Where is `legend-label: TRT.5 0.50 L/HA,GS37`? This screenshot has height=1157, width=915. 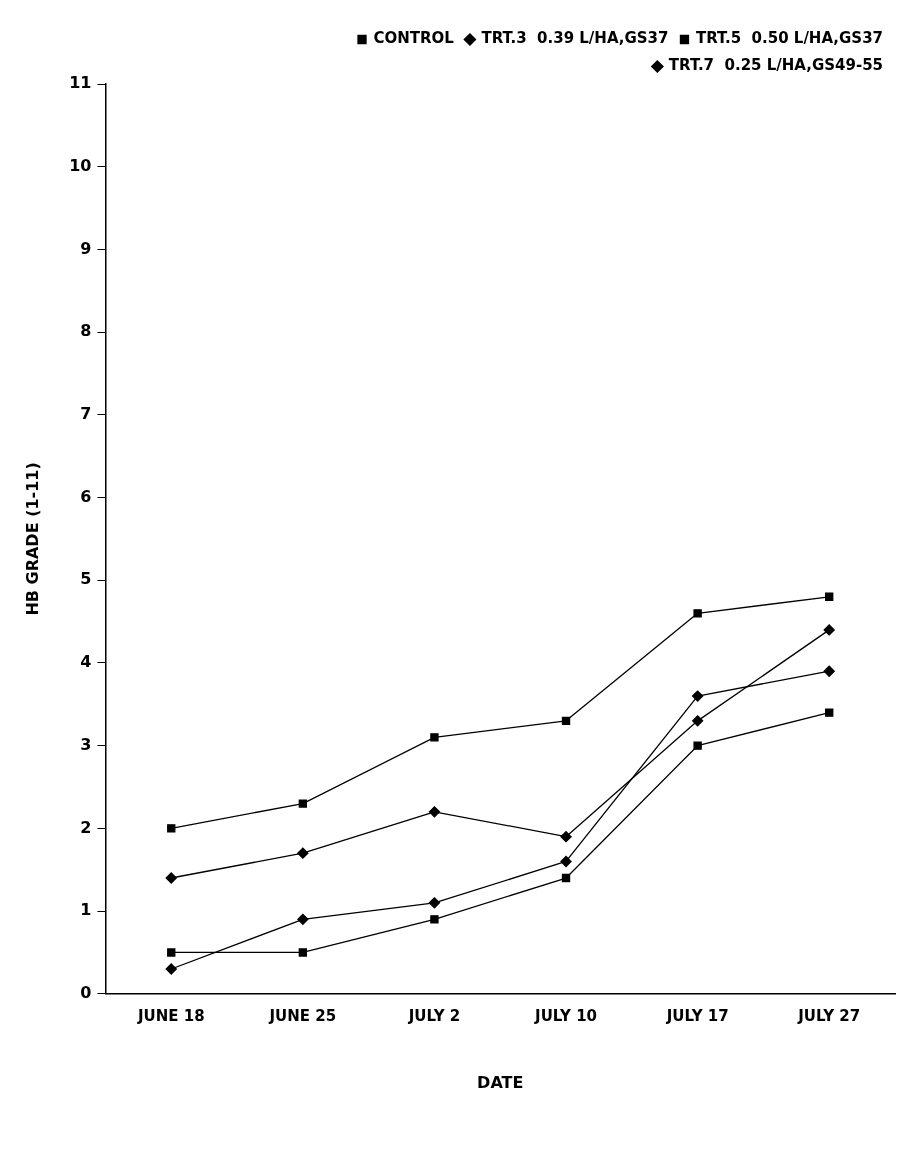 legend-label: TRT.5 0.50 L/HA,GS37 is located at coordinates (789, 38).